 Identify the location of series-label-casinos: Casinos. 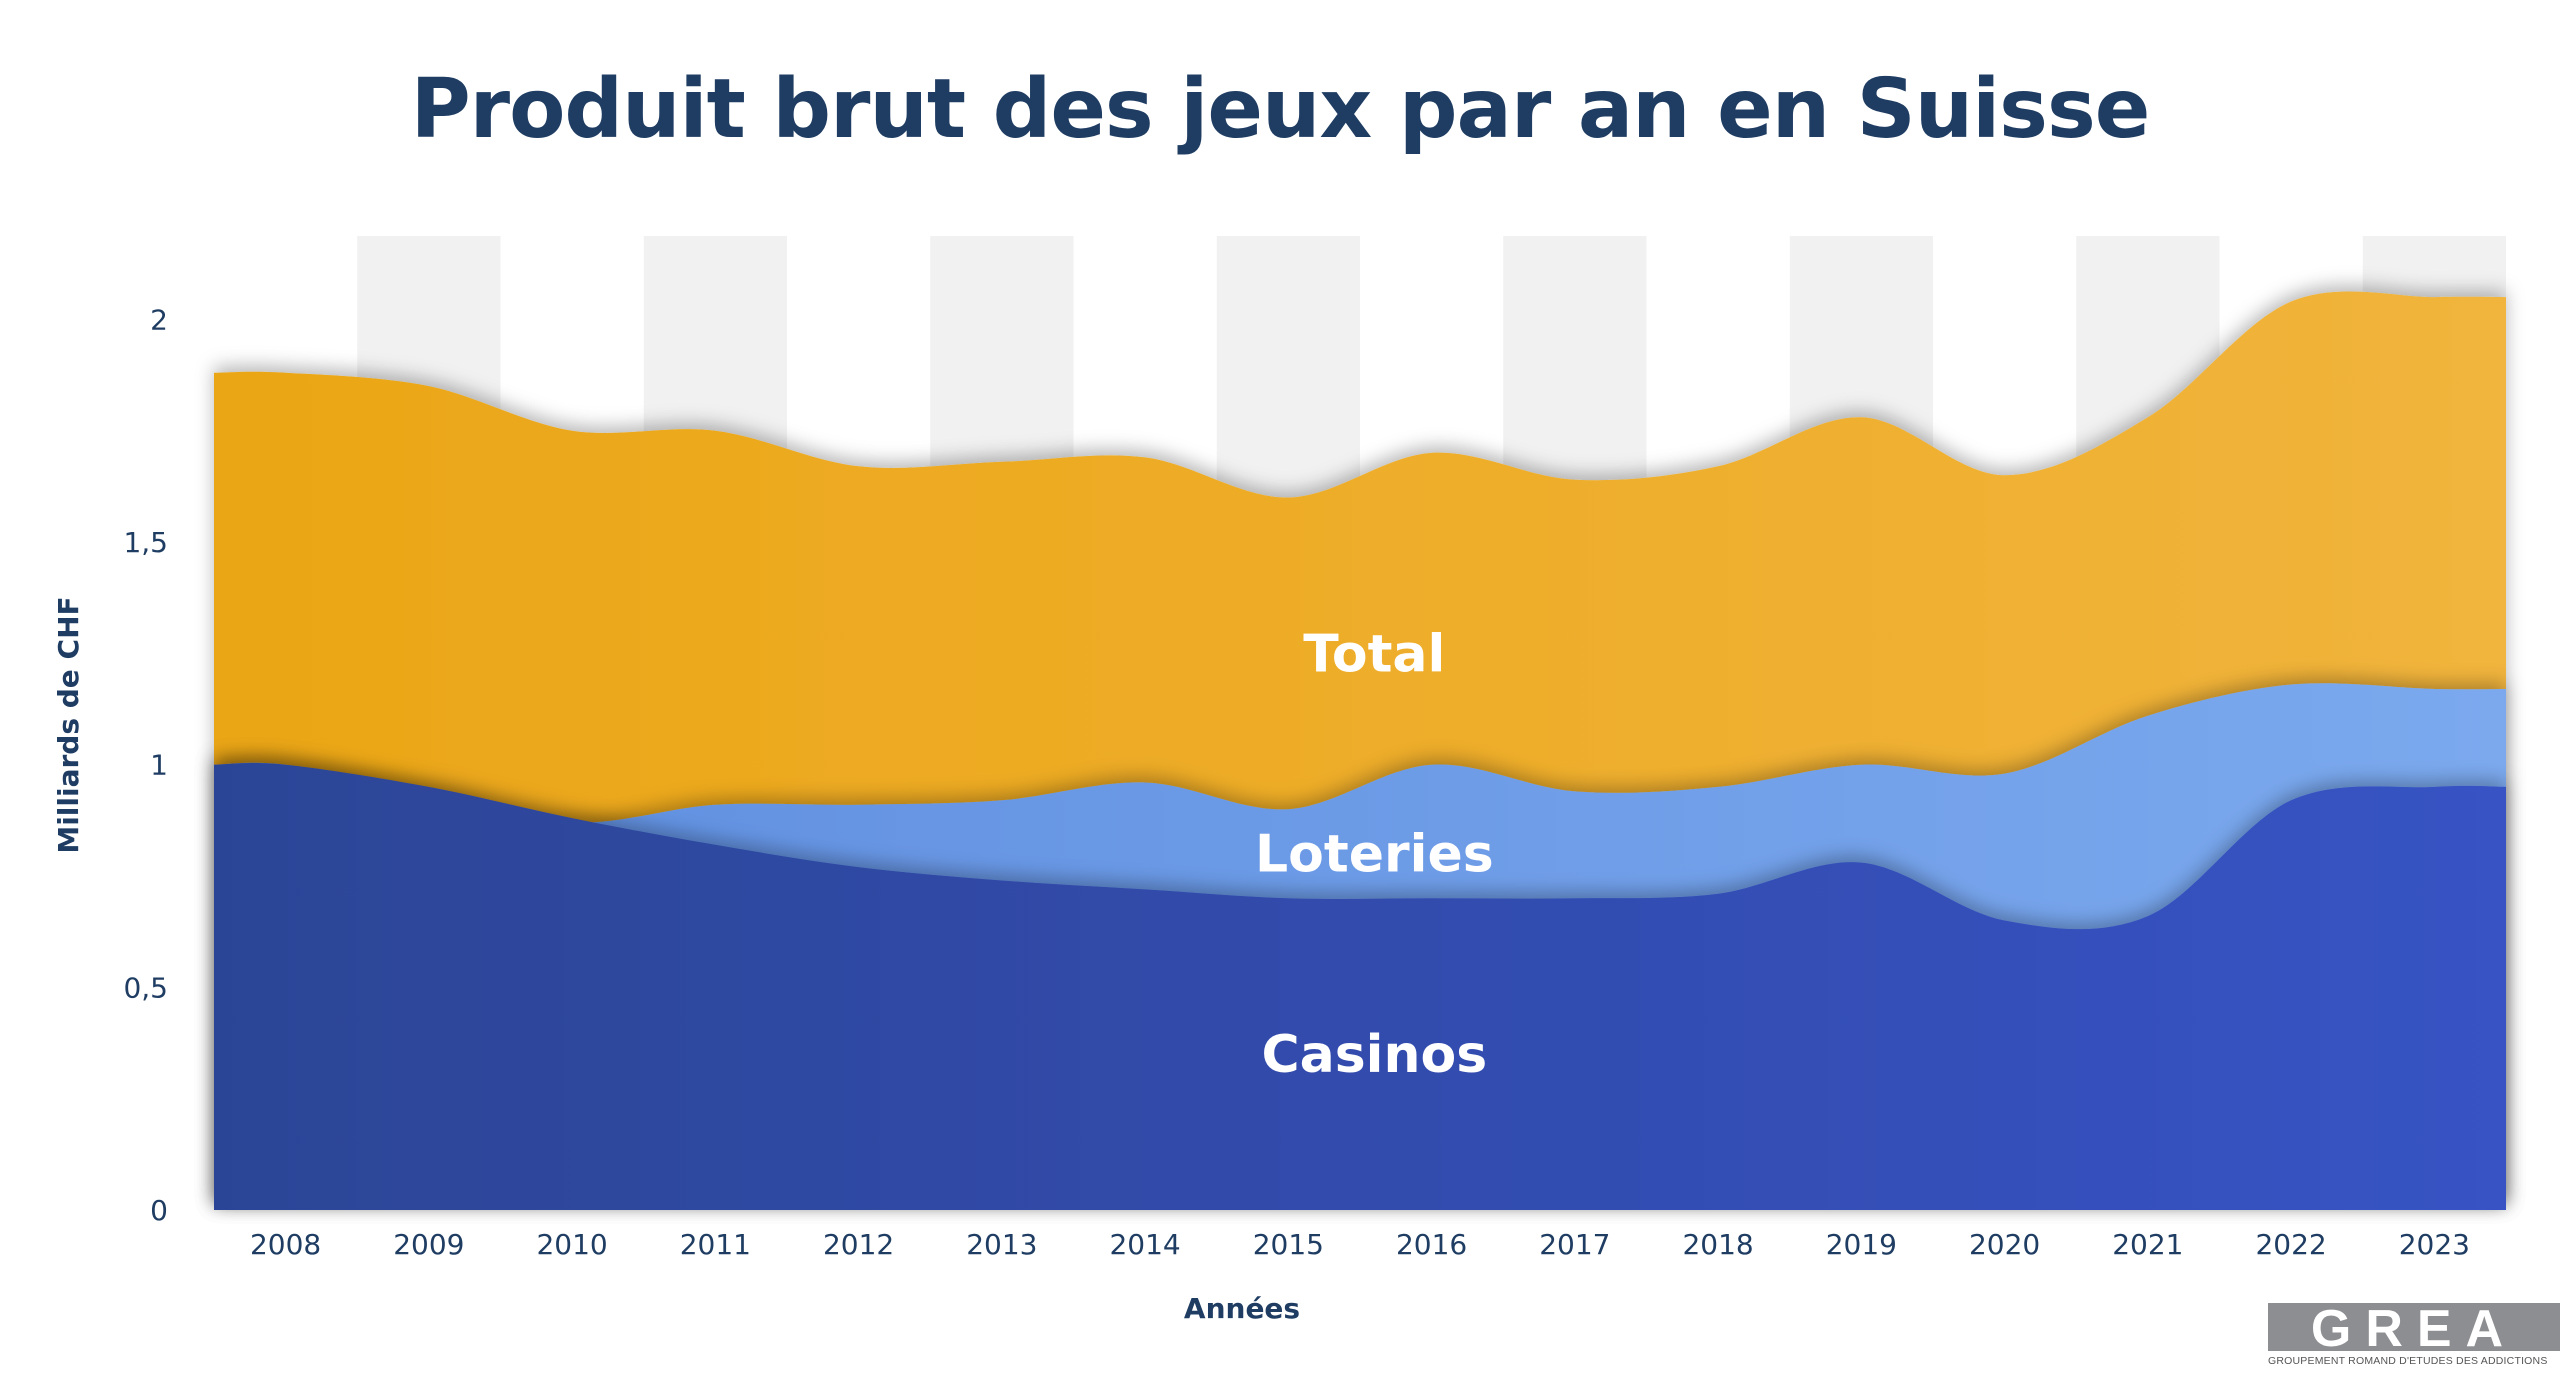
(1374, 1055).